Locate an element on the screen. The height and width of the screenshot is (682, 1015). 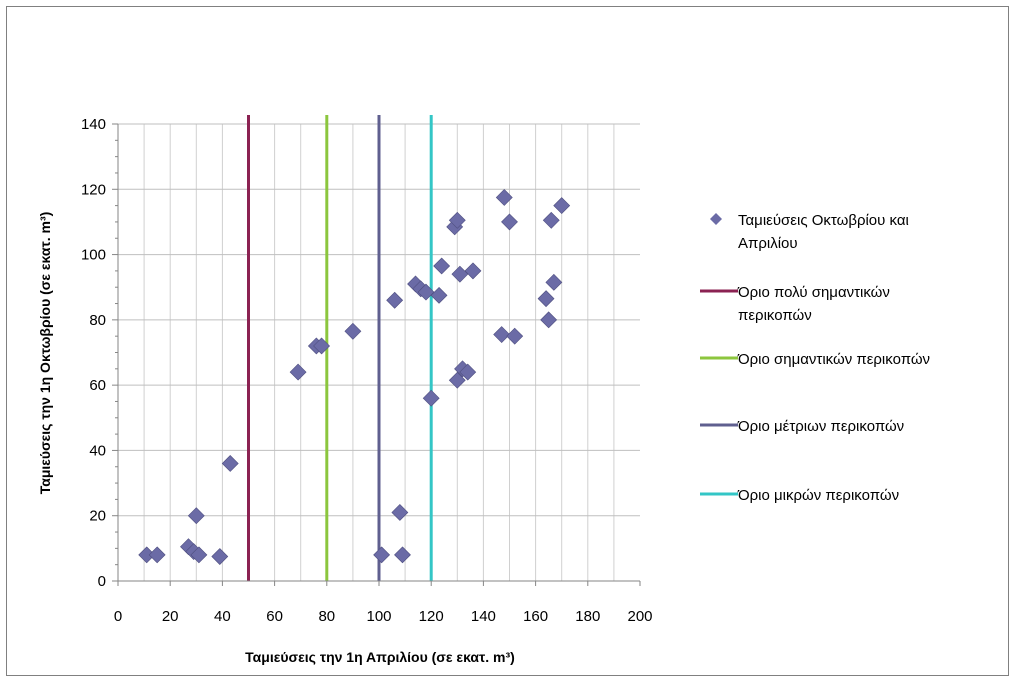
threshold-lines is located at coordinates (340, 348).